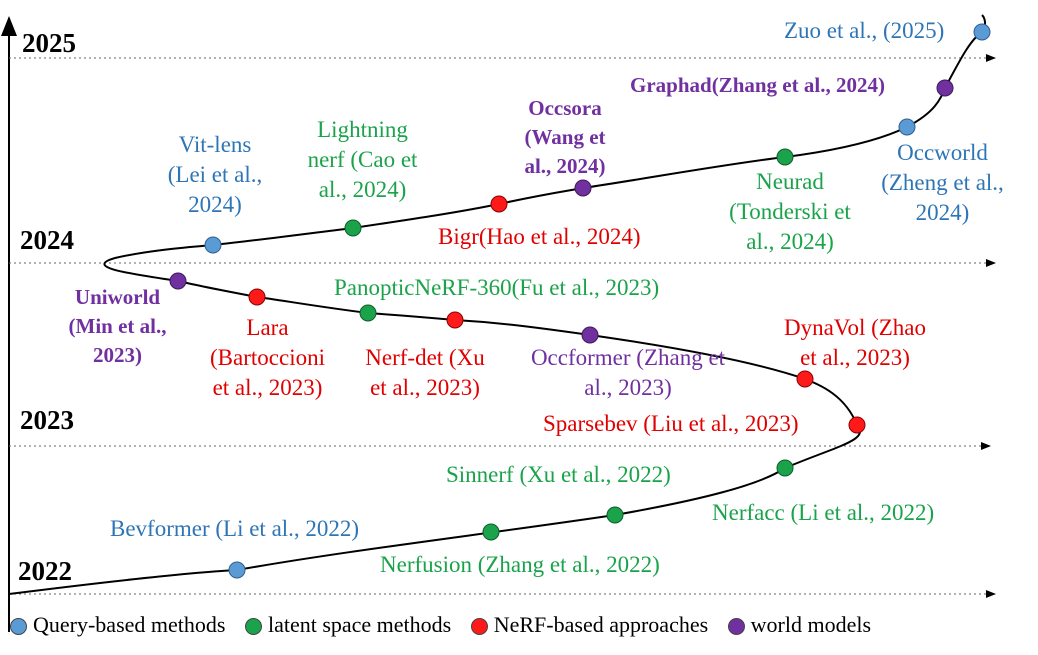 Image resolution: width=1038 pixels, height=655 pixels. I want to click on label-vitlens-line2: (Lei et al.,, so click(215, 174).